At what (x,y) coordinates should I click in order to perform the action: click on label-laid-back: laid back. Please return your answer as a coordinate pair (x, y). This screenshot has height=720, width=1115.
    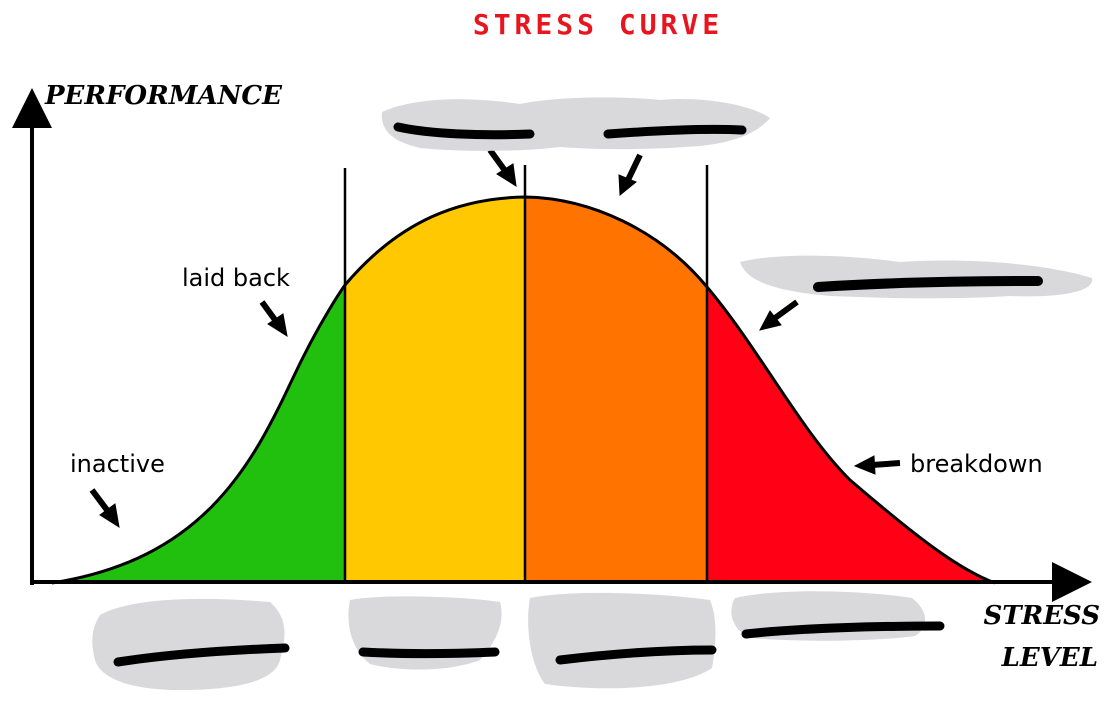
    Looking at the image, I should click on (236, 278).